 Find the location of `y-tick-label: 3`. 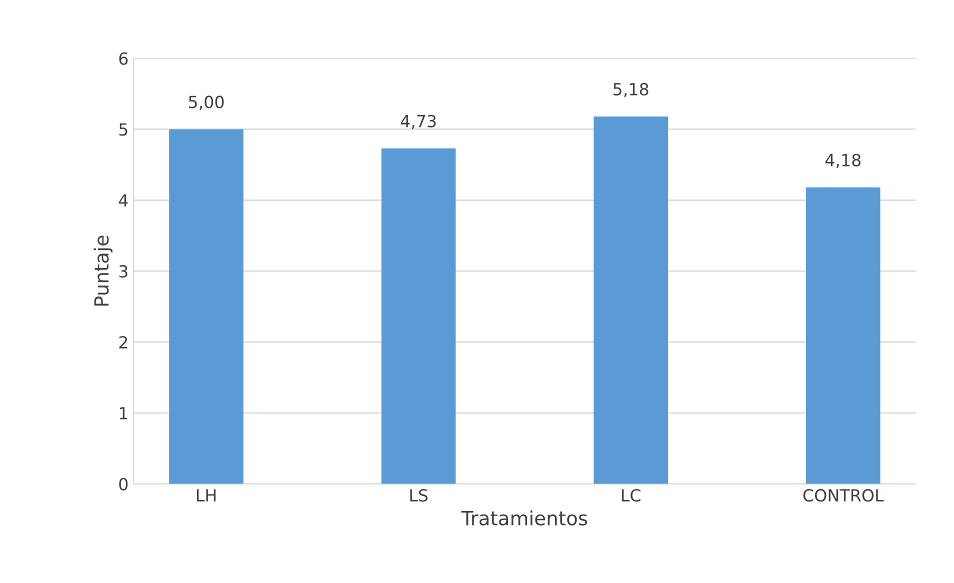

y-tick-label: 3 is located at coordinates (123, 271).